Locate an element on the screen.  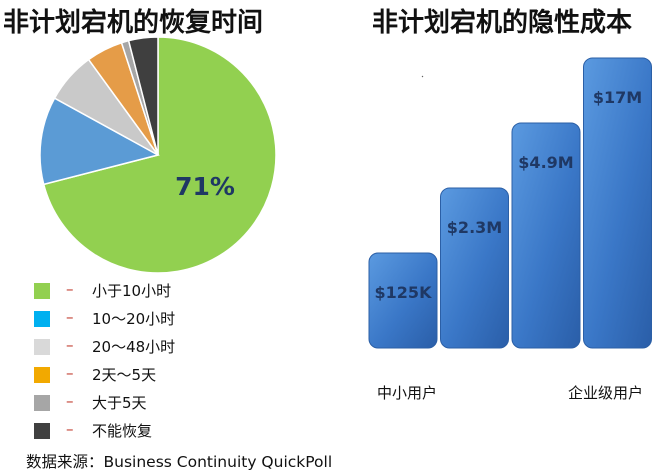
legend-label: 大于5天 is located at coordinates (119, 403).